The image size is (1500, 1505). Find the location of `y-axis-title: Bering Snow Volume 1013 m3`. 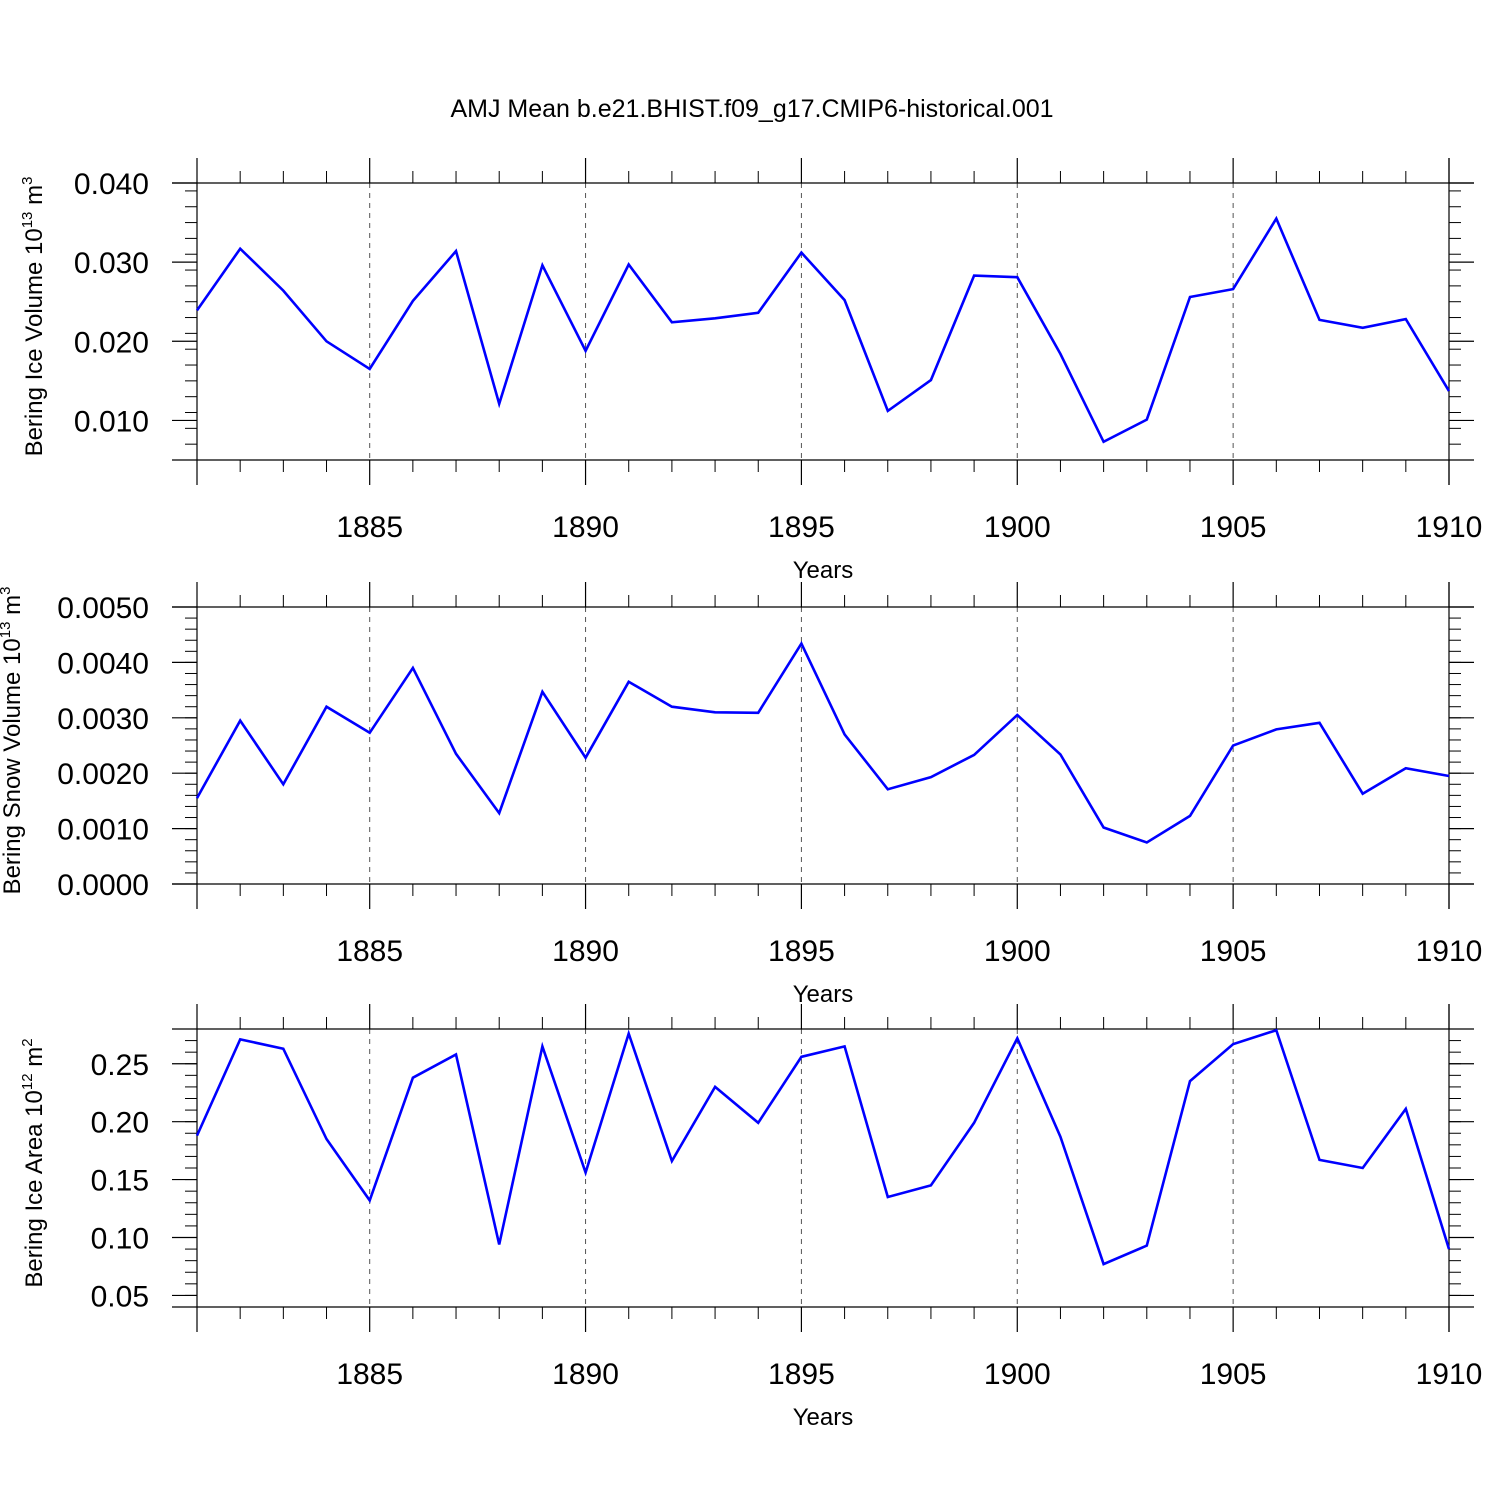

y-axis-title: Bering Snow Volume 1013 m3 is located at coordinates (13, 741).